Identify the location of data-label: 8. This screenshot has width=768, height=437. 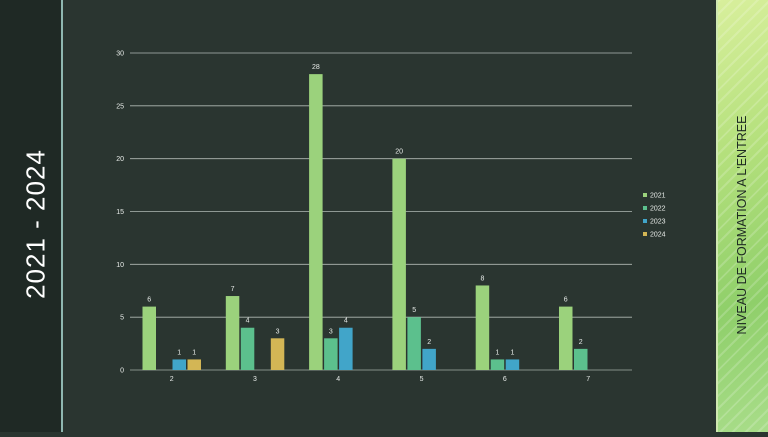
(482, 278).